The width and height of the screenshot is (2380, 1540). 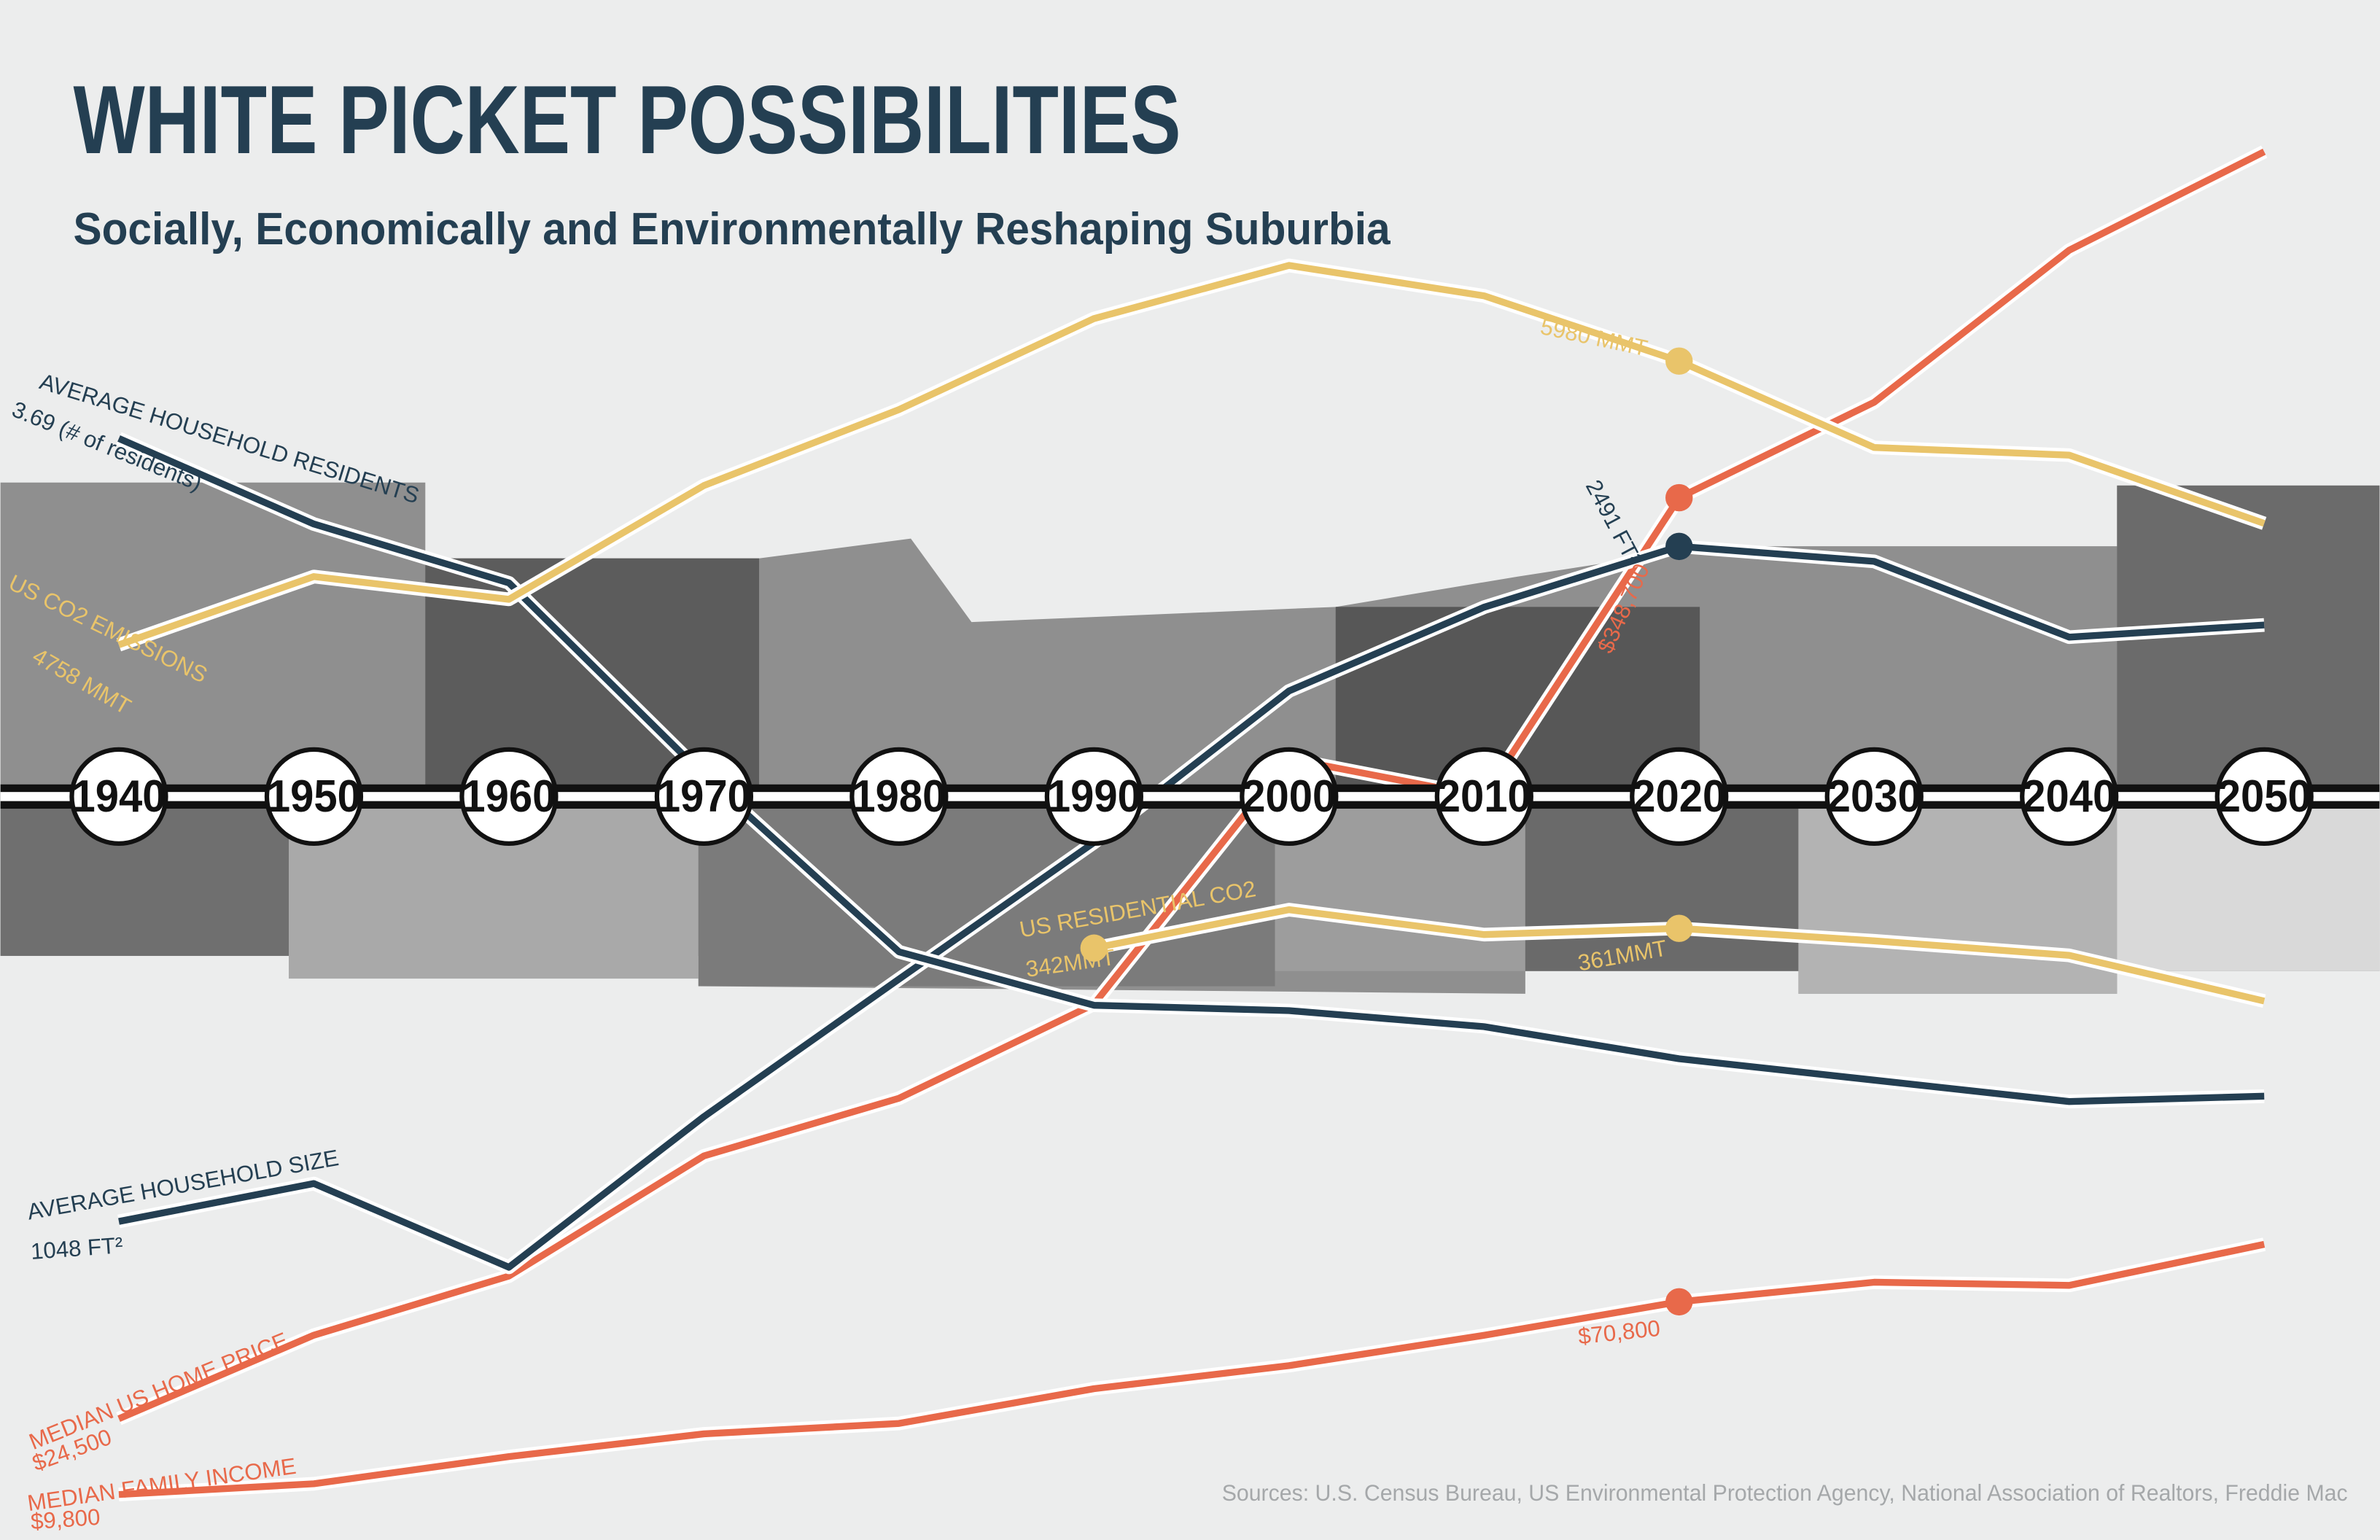 I want to click on year-label: 1940, so click(x=118, y=796).